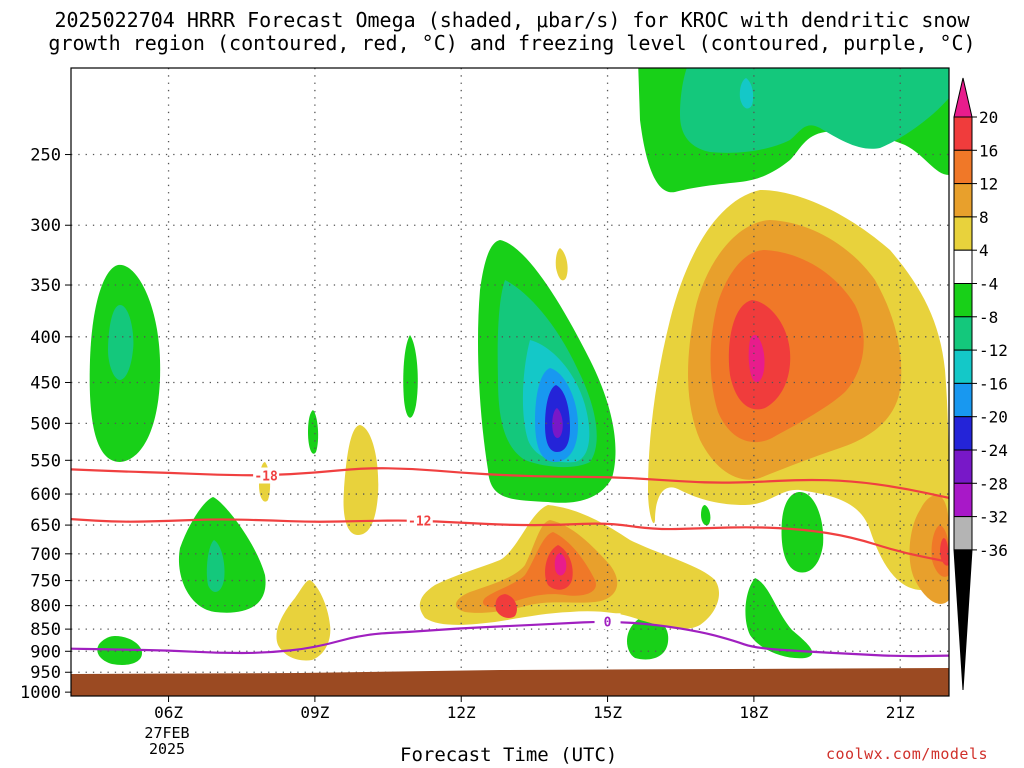 Image resolution: width=1024 pixels, height=768 pixels. Describe the element at coordinates (984, 217) in the screenshot. I see `colorbar-label: 8` at that location.